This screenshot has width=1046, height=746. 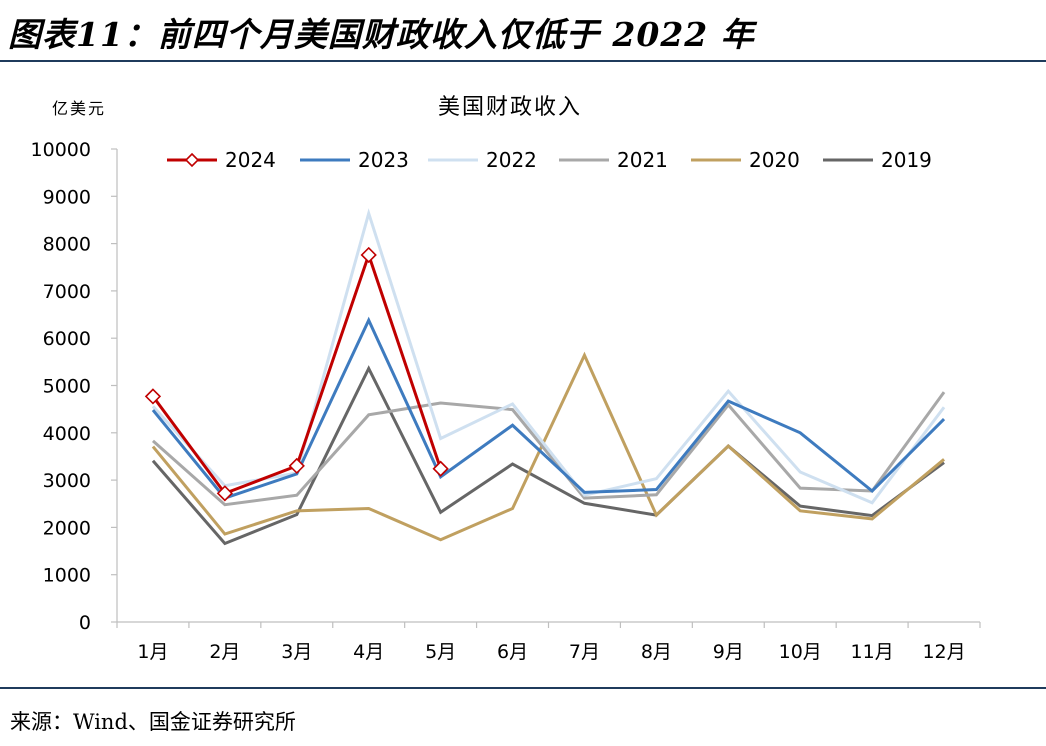 I want to click on legend-label-2023: 2023, so click(x=383, y=160).